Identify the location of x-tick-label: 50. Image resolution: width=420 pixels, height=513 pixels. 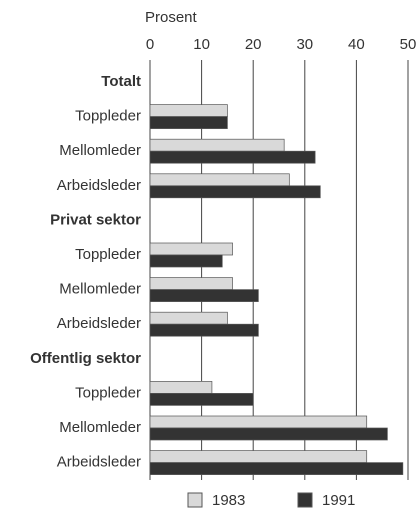
(408, 44).